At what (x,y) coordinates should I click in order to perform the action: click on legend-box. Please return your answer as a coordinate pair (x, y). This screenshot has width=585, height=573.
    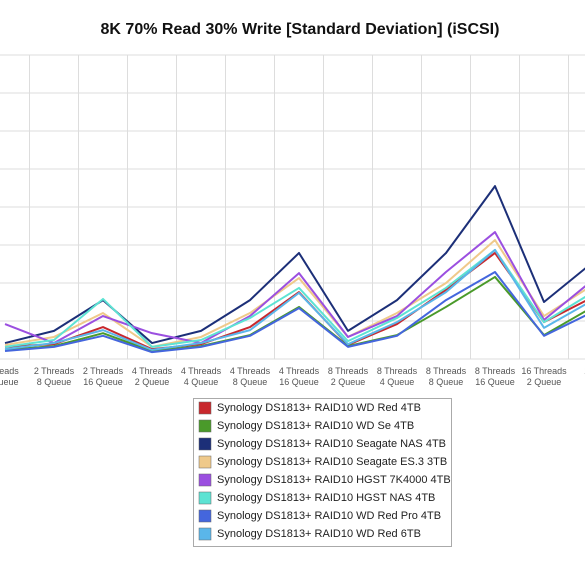
    Looking at the image, I should click on (322, 472).